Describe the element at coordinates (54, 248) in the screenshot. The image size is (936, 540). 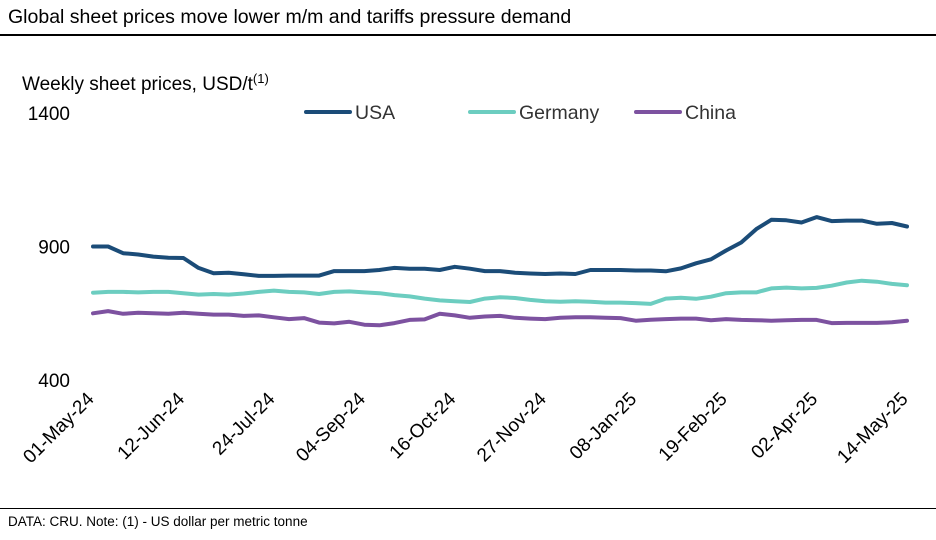
I see `y-tick-label: 900` at that location.